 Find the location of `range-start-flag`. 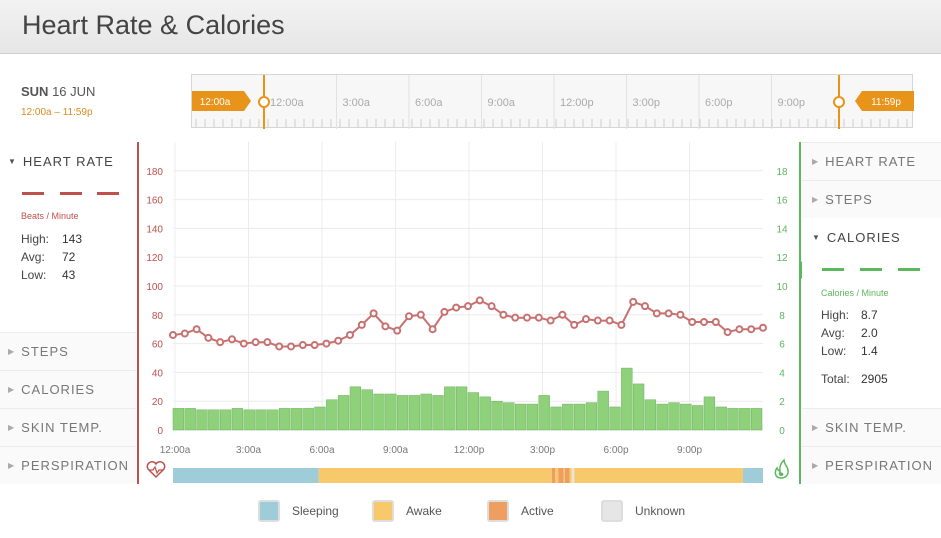

range-start-flag is located at coordinates (219, 101).